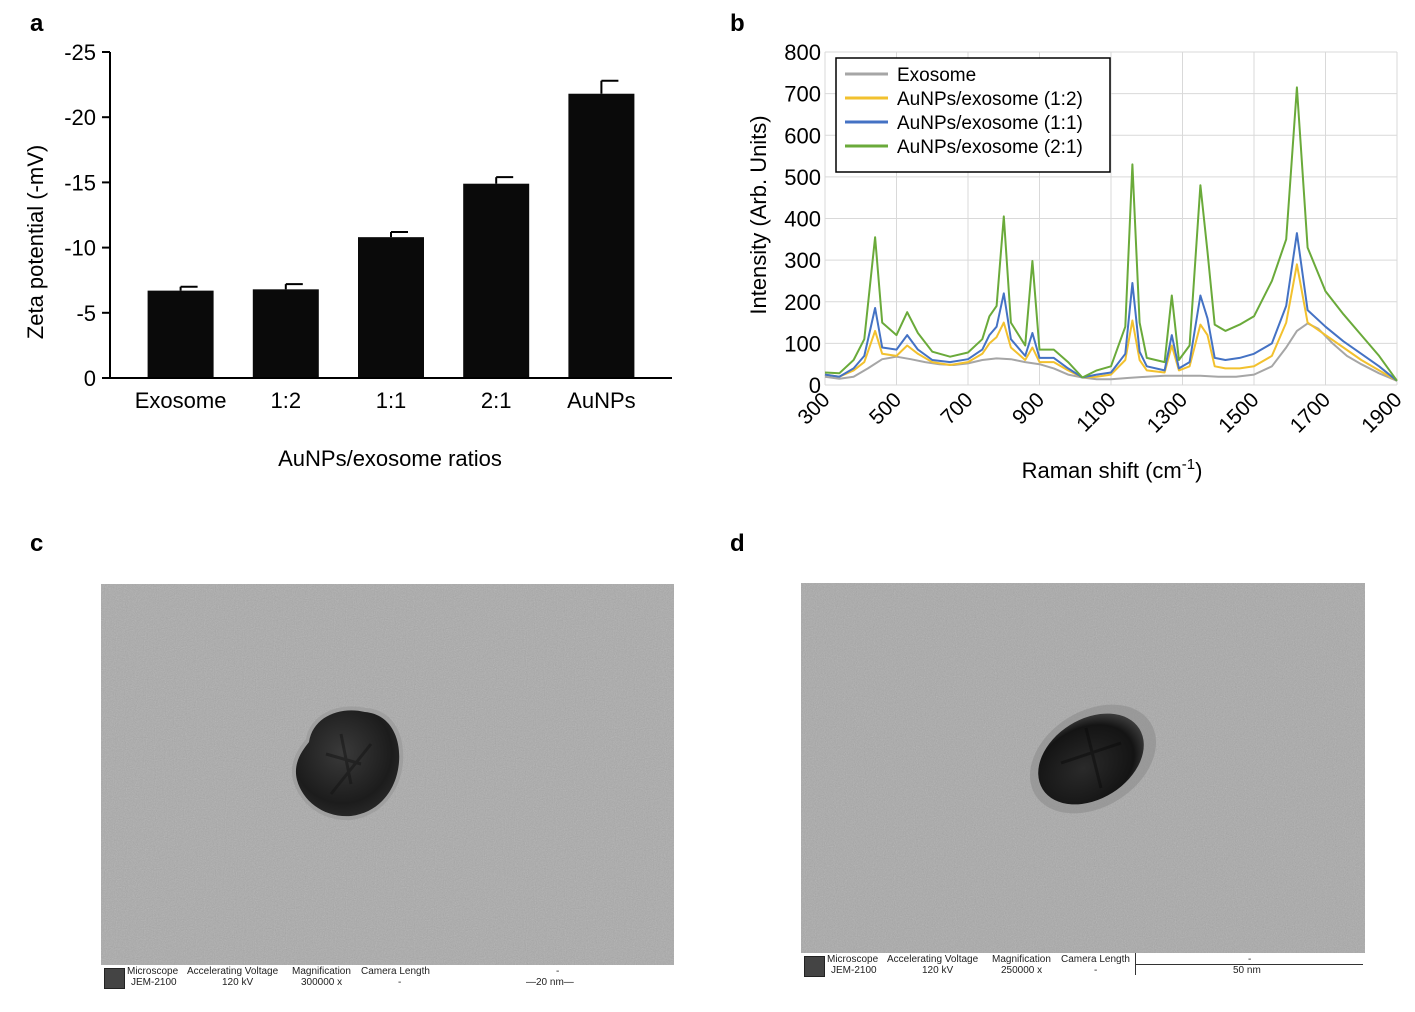  Describe the element at coordinates (802, 343) in the screenshot. I see `y-tick-label: 100` at that location.